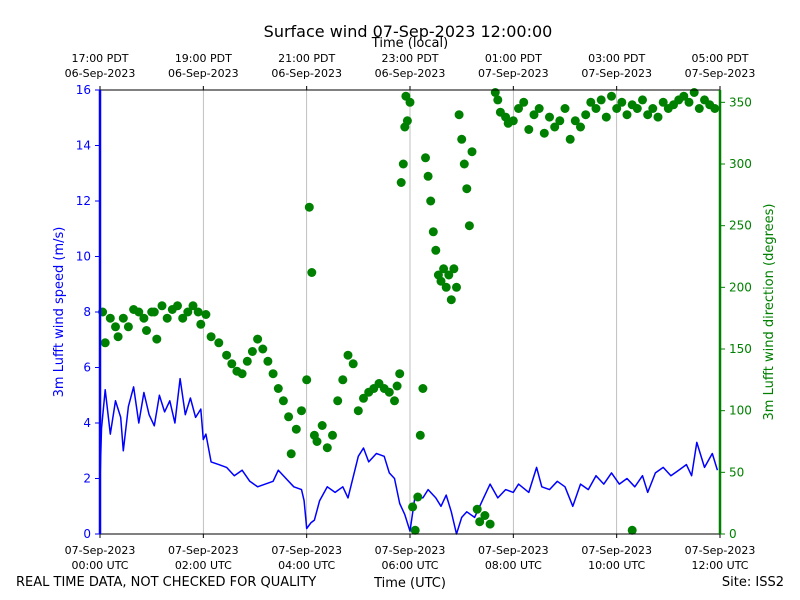 The image size is (800, 600). Describe the element at coordinates (740, 287) in the screenshot. I see `right-tick-label: 200` at that location.